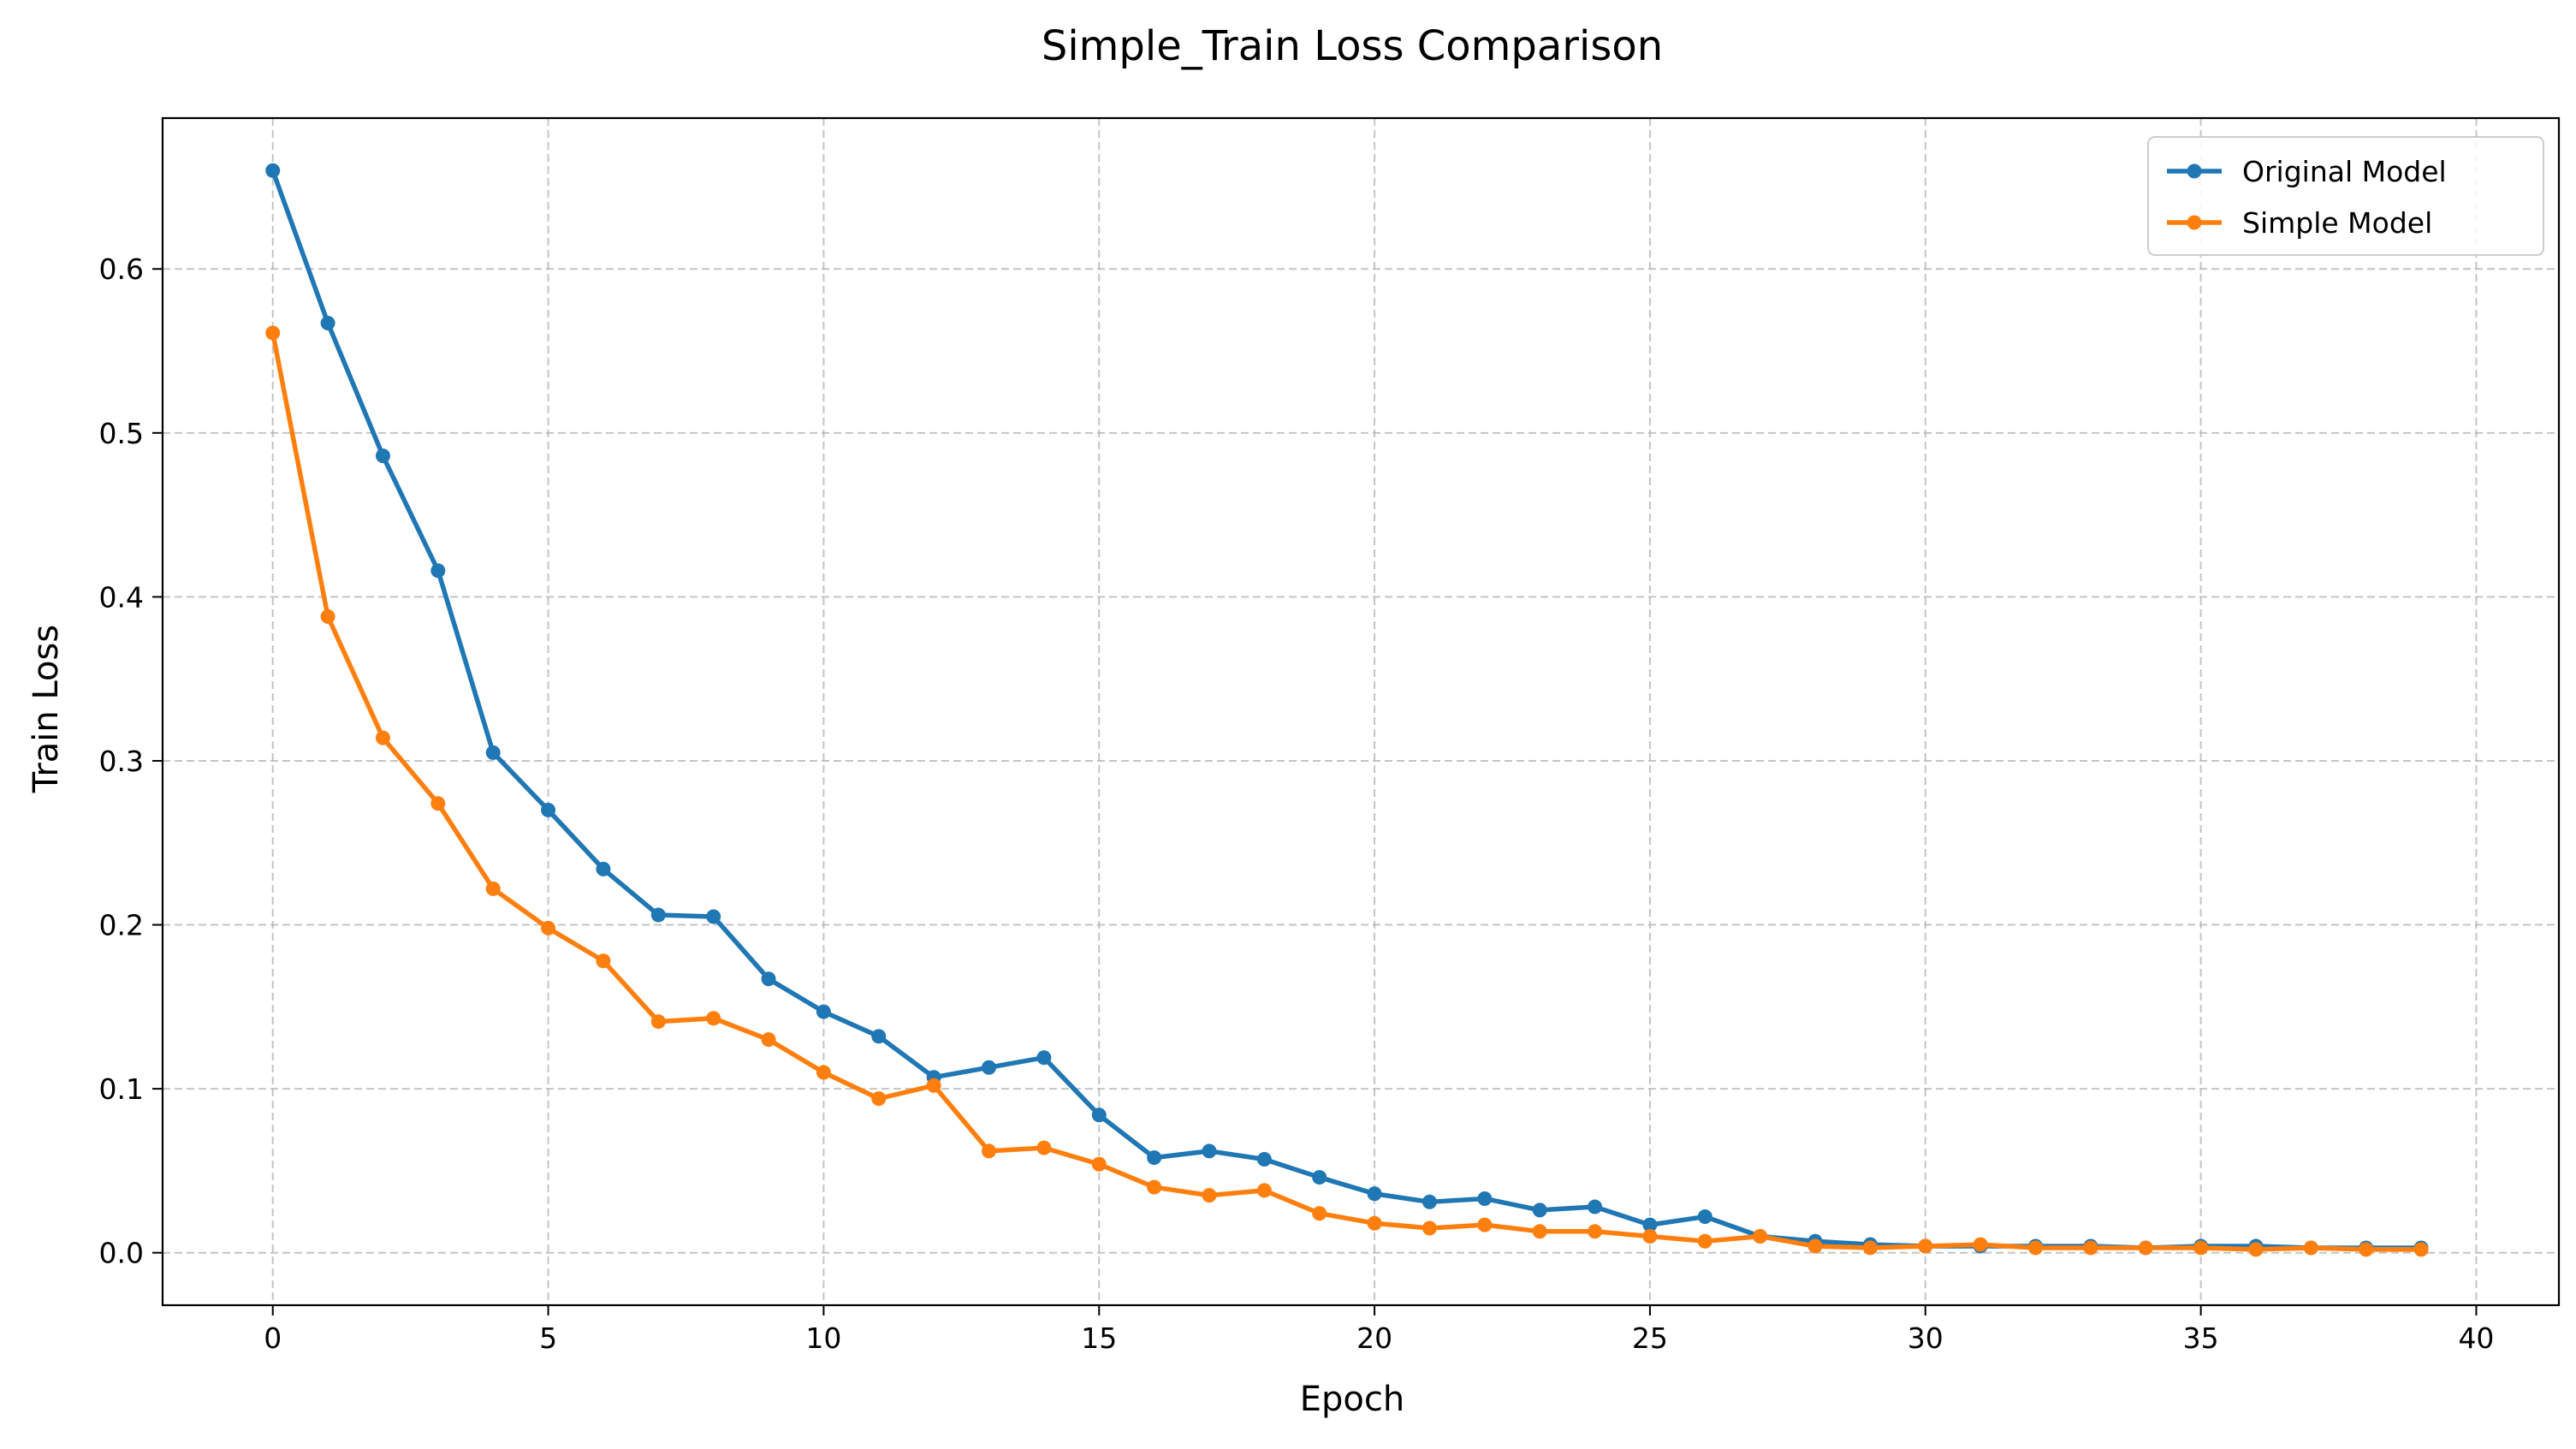  What do you see at coordinates (273, 1338) in the screenshot?
I see `x-tick-label: 0` at bounding box center [273, 1338].